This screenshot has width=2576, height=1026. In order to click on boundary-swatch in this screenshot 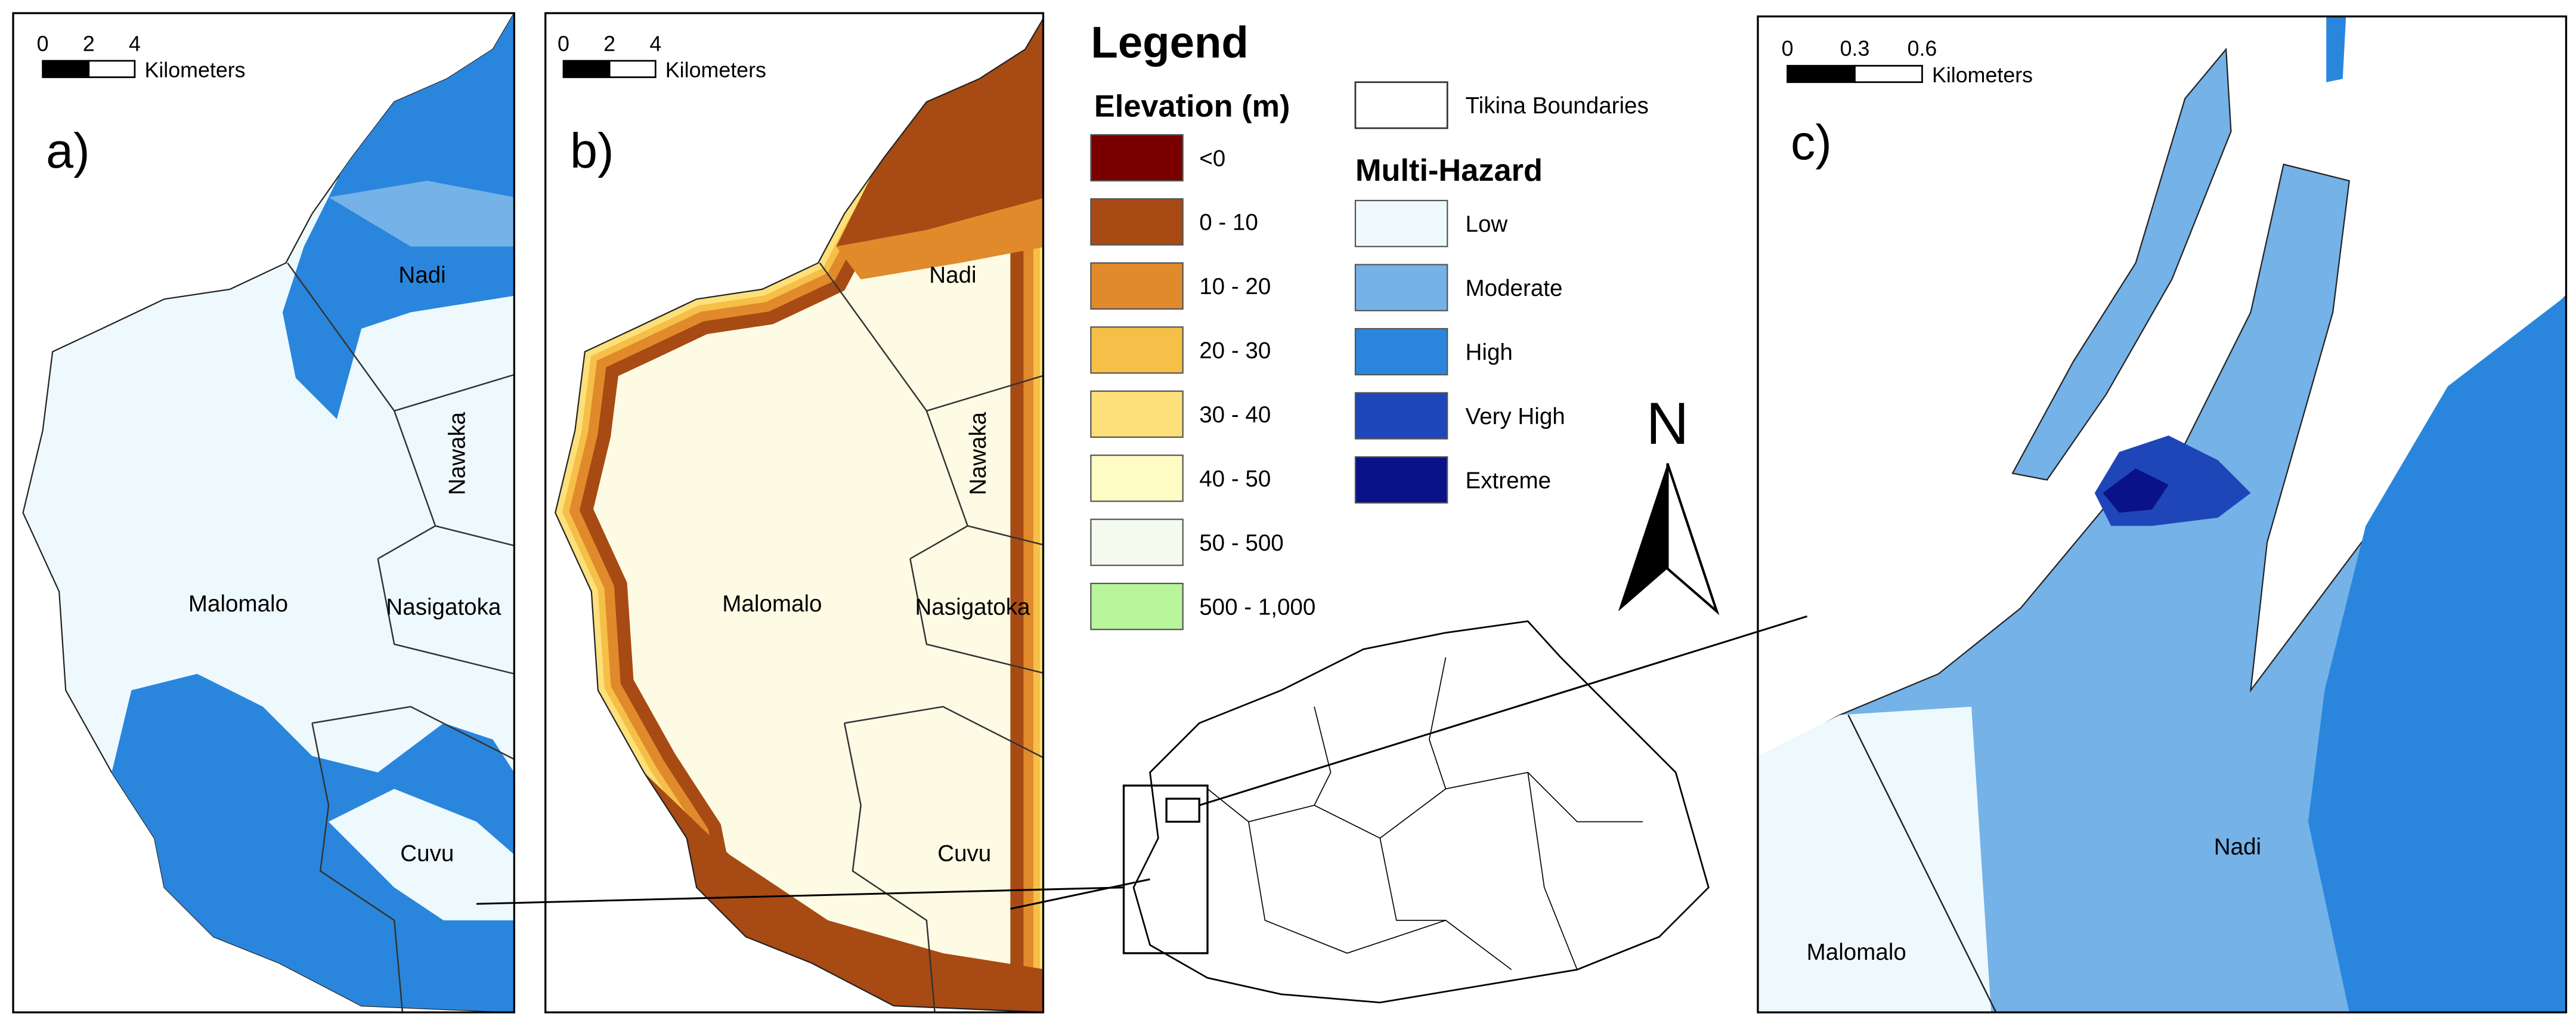, I will do `click(1401, 105)`.